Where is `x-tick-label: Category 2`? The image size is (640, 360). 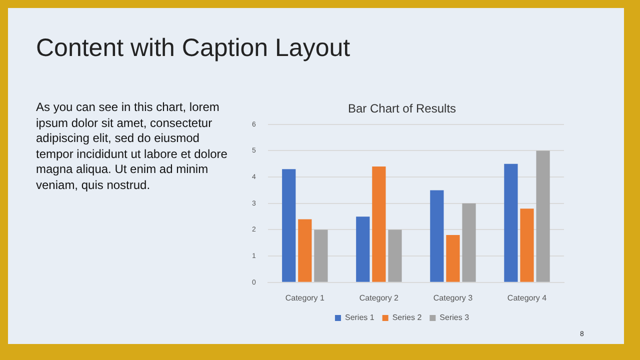
x-tick-label: Category 2 is located at coordinates (379, 297).